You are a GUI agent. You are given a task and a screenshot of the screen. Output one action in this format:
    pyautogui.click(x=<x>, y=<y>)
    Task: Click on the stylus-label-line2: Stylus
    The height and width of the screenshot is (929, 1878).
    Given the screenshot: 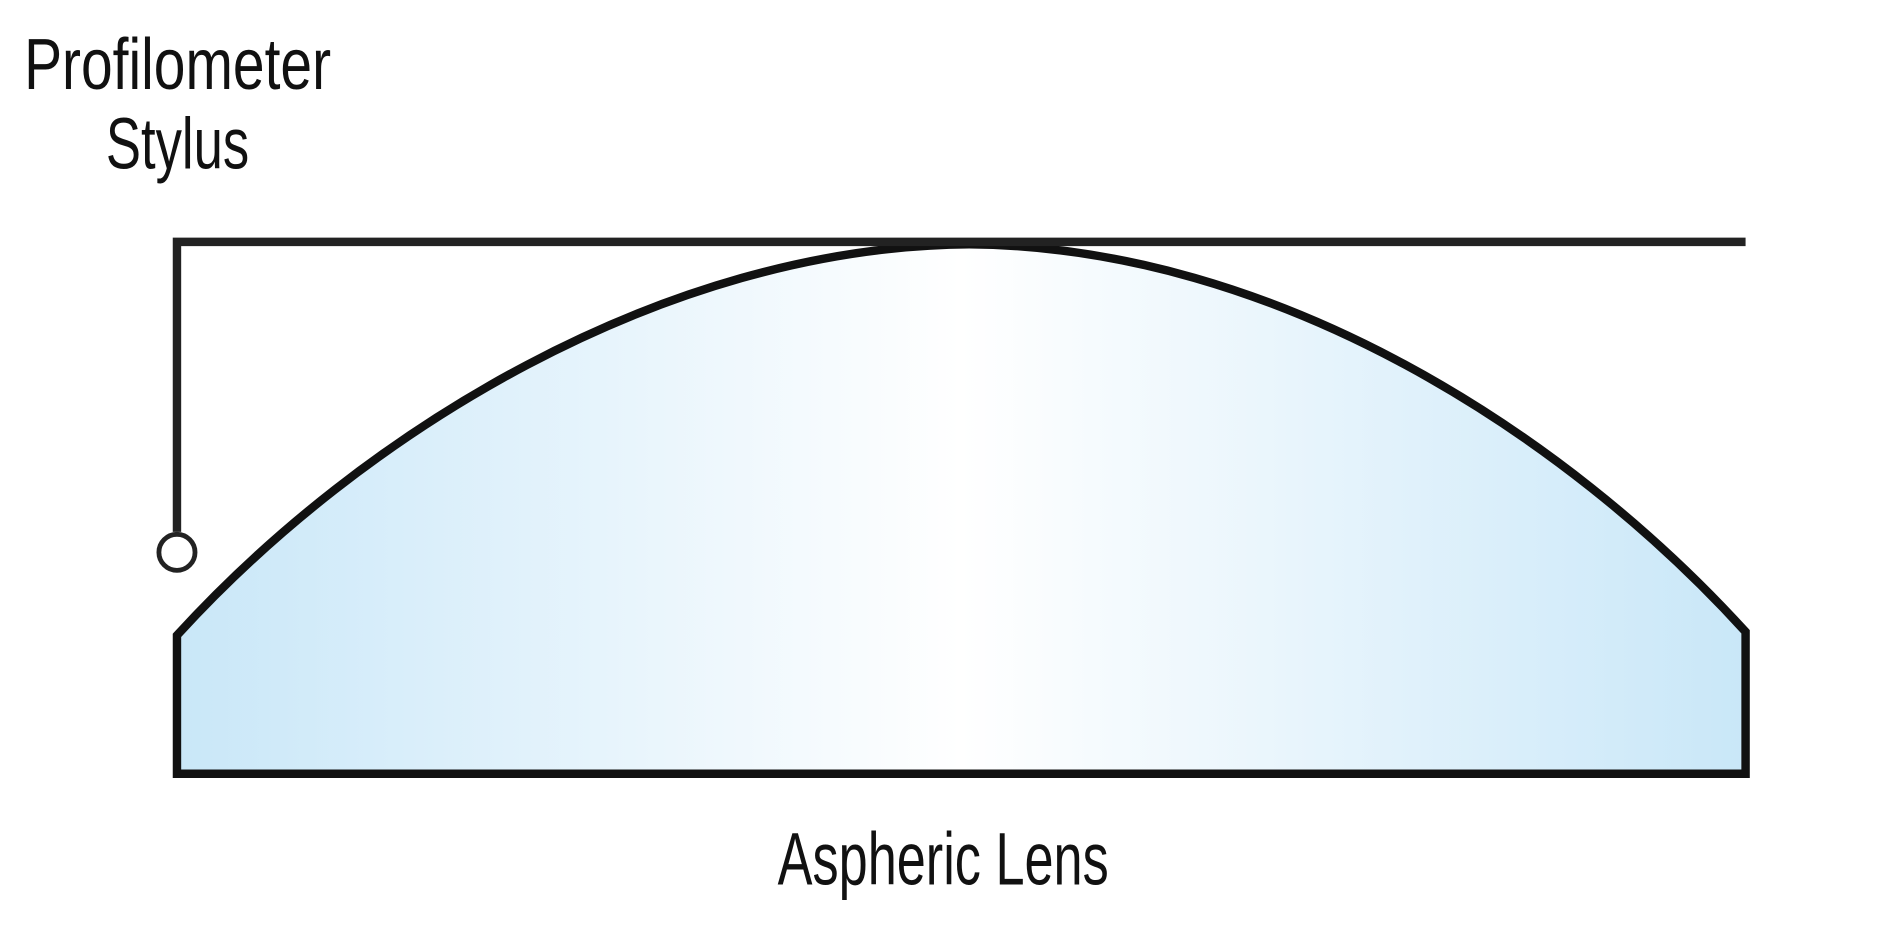 What is the action you would take?
    pyautogui.click(x=177, y=144)
    